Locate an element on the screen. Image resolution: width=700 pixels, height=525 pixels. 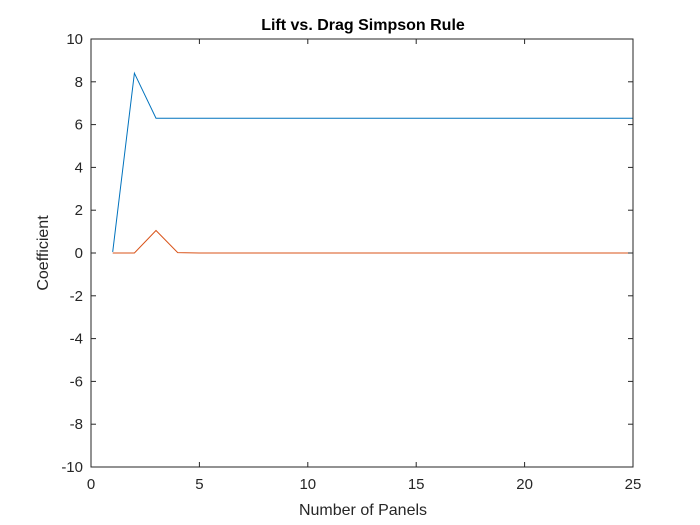
chart-title: Lift vs. Drag Simpson Rule is located at coordinates (363, 25).